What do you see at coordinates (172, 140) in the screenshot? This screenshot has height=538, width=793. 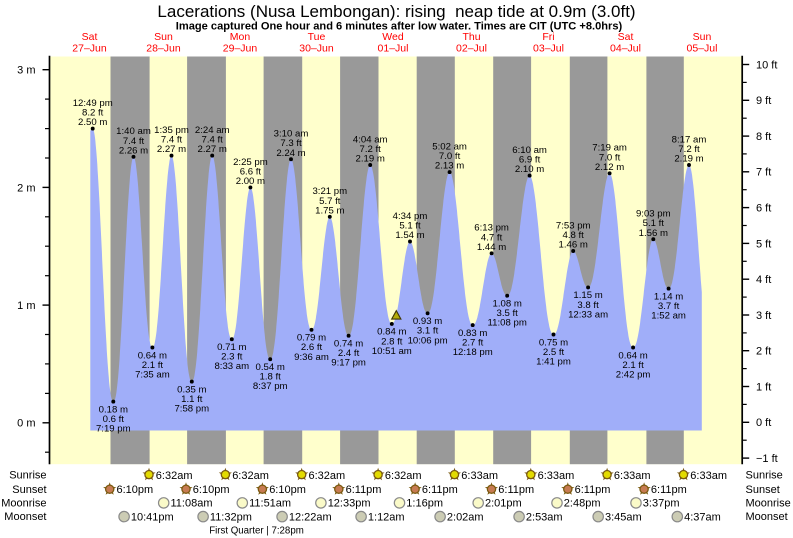 I see `svg-text: 7.4 ft` at bounding box center [172, 140].